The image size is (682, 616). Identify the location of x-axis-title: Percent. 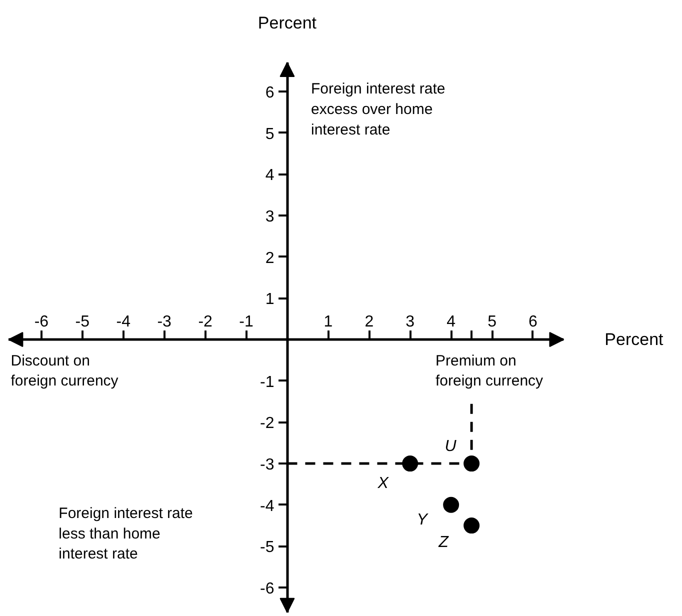
(634, 340).